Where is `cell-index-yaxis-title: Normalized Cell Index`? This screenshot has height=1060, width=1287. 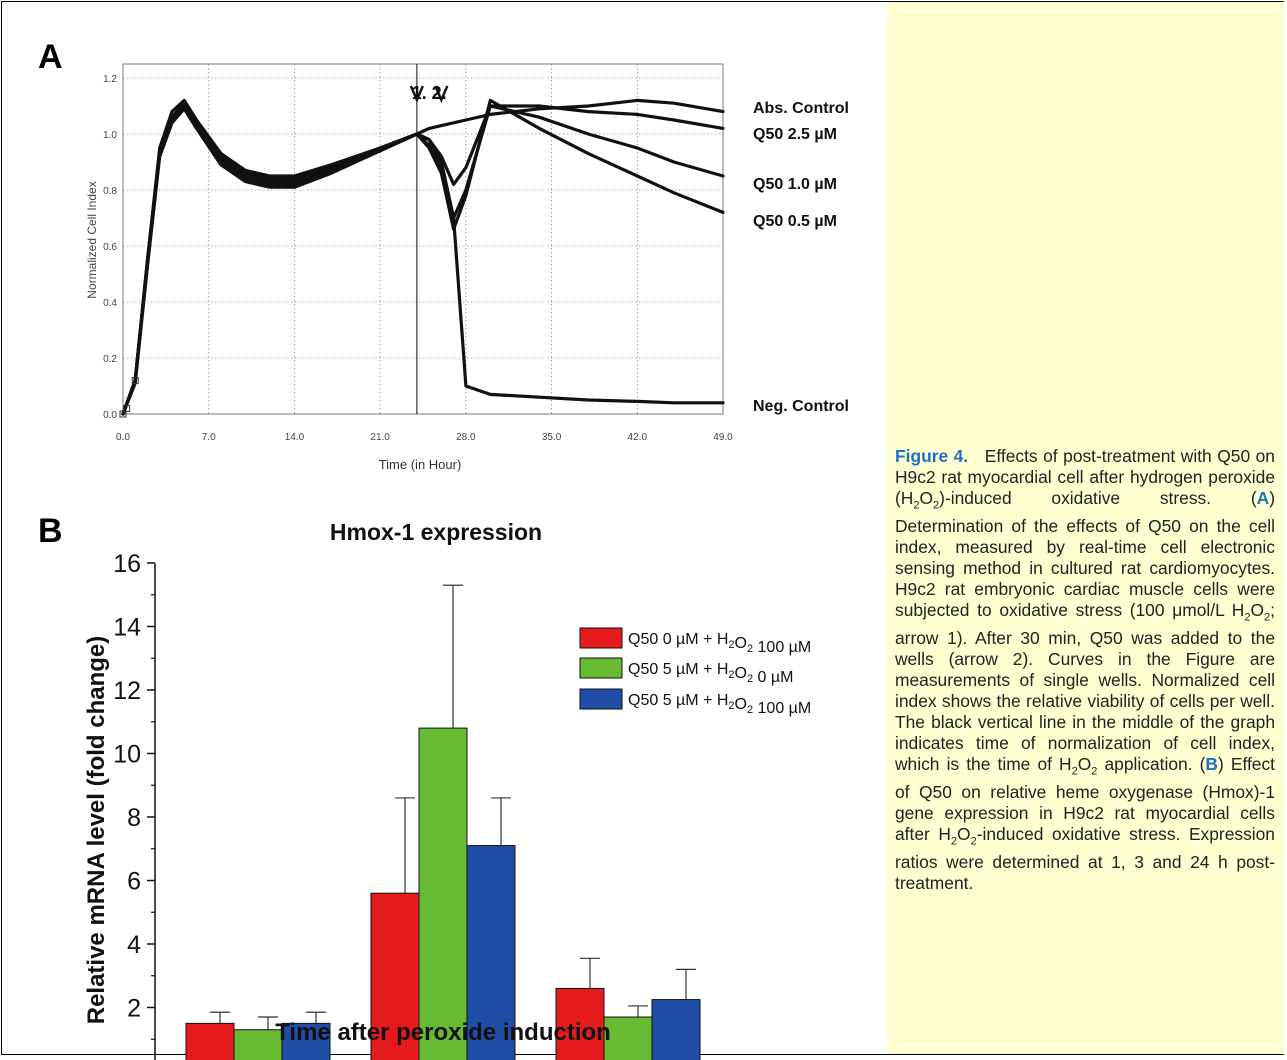 cell-index-yaxis-title: Normalized Cell Index is located at coordinates (92, 239).